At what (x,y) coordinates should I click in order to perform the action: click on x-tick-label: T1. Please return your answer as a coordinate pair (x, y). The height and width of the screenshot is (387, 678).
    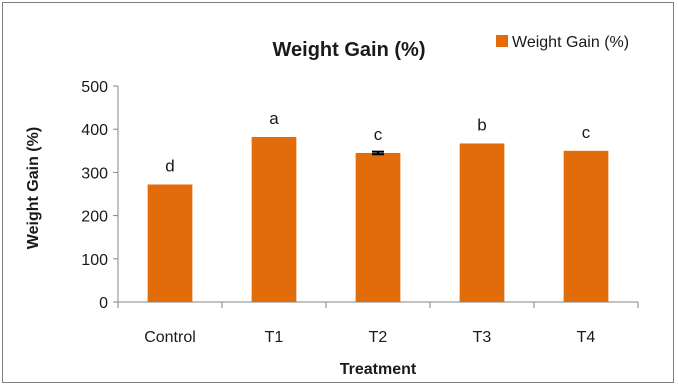
    Looking at the image, I should click on (274, 337).